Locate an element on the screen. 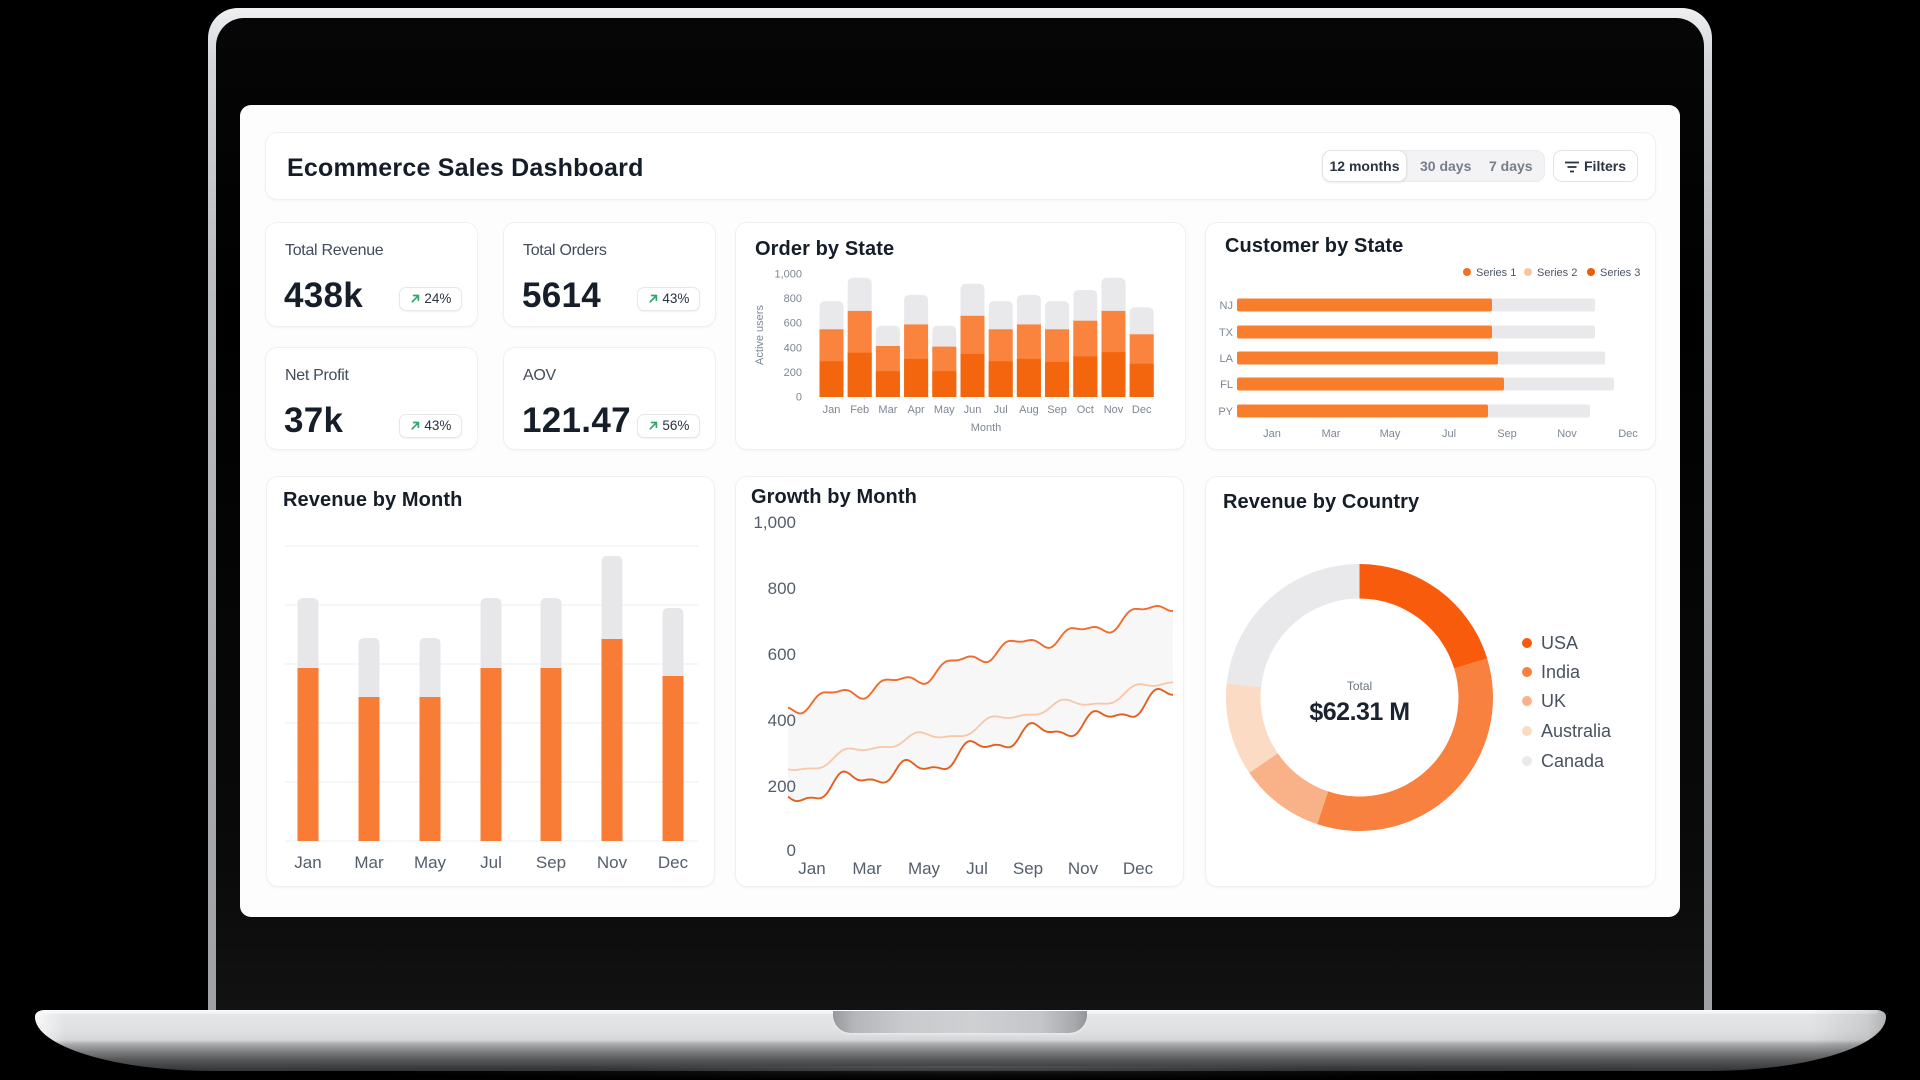 This screenshot has height=1080, width=1920. svg-text: Series 3 is located at coordinates (1620, 273).